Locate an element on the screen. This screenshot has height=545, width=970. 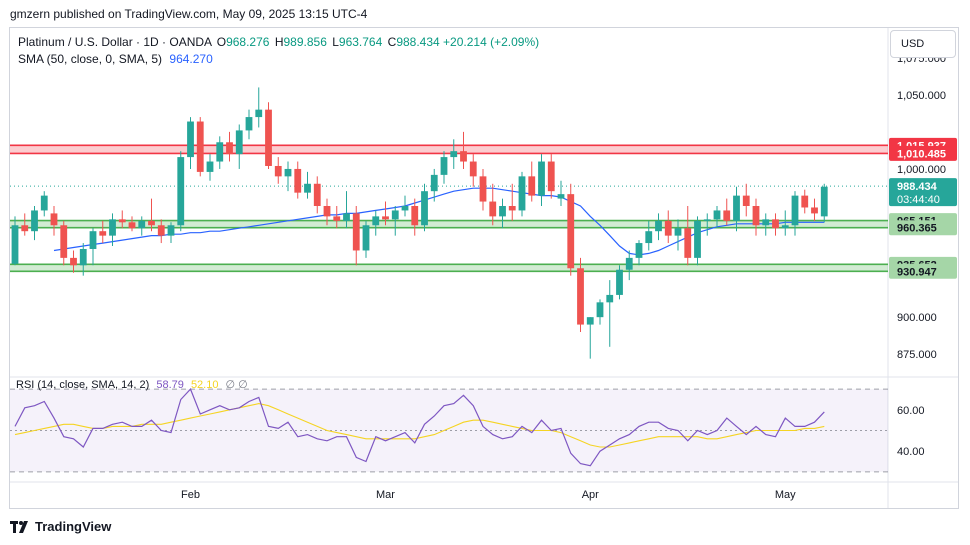
change-value: +20.214 (+2.09%) is located at coordinates (491, 42).